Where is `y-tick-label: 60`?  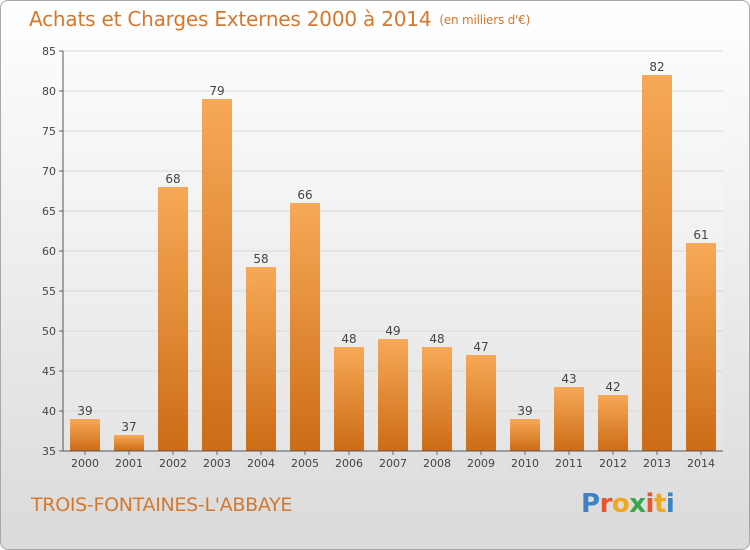 y-tick-label: 60 is located at coordinates (49, 251).